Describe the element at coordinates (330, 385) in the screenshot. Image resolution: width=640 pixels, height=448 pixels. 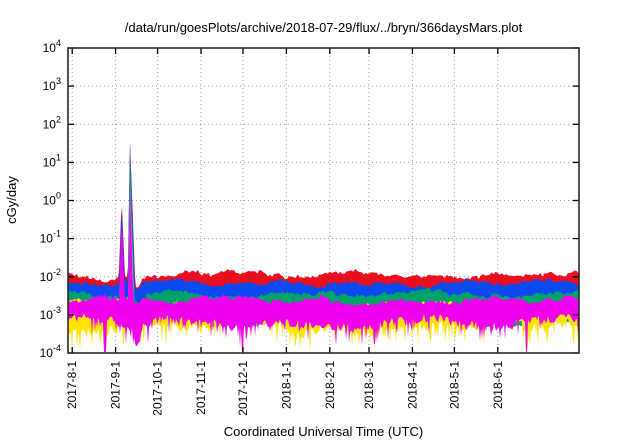
I see `x-tick-label: 2018-2-1` at that location.